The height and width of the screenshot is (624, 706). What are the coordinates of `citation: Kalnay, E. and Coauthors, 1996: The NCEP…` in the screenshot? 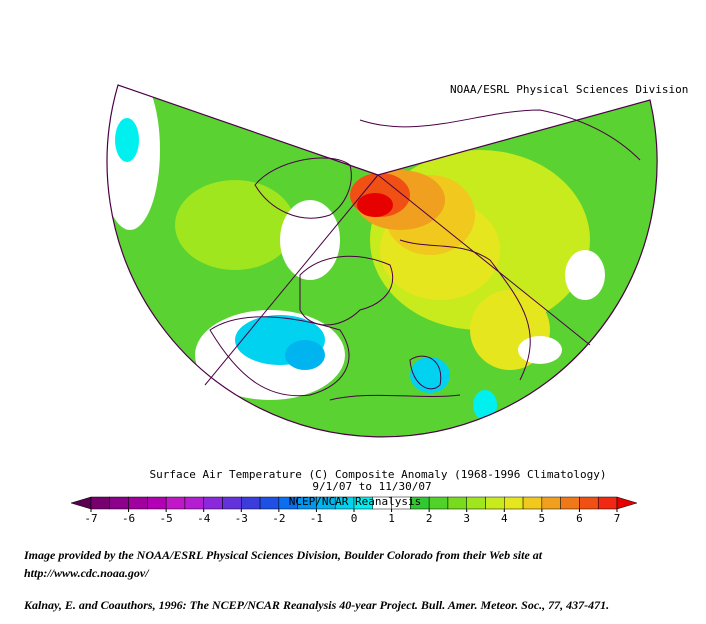 It's located at (317, 605).